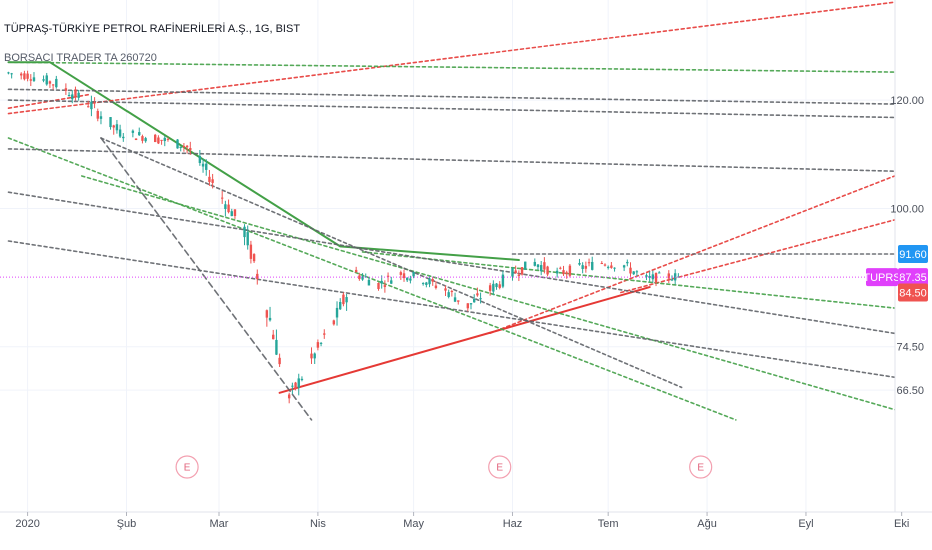 This screenshot has width=932, height=550. What do you see at coordinates (80, 58) in the screenshot?
I see `indicator-label: BORSACI TRADER TA 260720` at bounding box center [80, 58].